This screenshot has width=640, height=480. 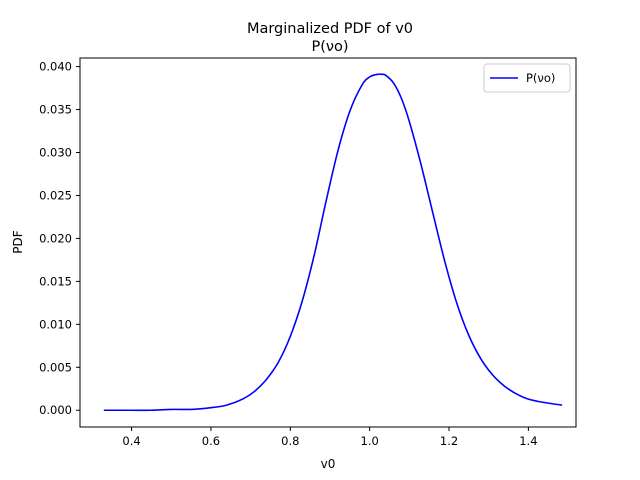 What do you see at coordinates (330, 437) in the screenshot?
I see `x-axis-ticks: 0.4 0.6 0.8 1.0 1.2 1.4` at bounding box center [330, 437].